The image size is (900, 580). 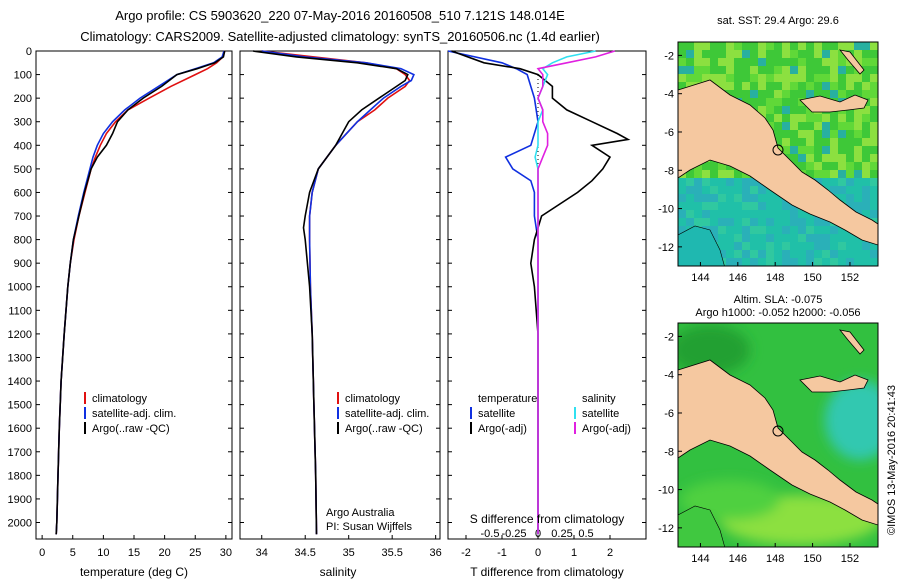 I want to click on lat-tick-label: -6, so click(x=669, y=414).